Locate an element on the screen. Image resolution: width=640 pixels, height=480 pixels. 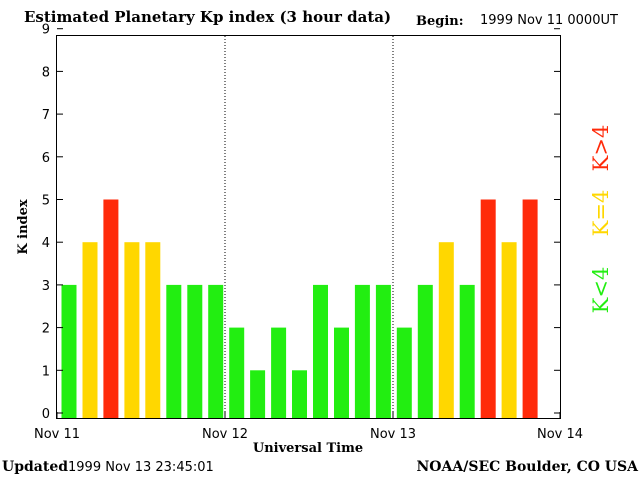
updated-label: Updated is located at coordinates (35, 467).